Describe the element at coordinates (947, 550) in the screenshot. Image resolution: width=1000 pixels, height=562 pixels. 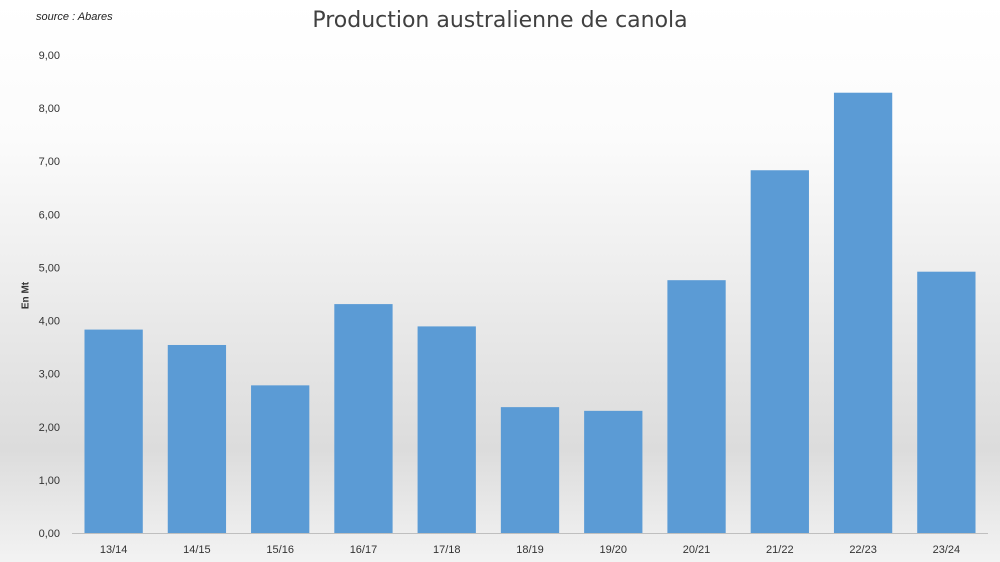
I see `x-tick-label: 23/24` at that location.